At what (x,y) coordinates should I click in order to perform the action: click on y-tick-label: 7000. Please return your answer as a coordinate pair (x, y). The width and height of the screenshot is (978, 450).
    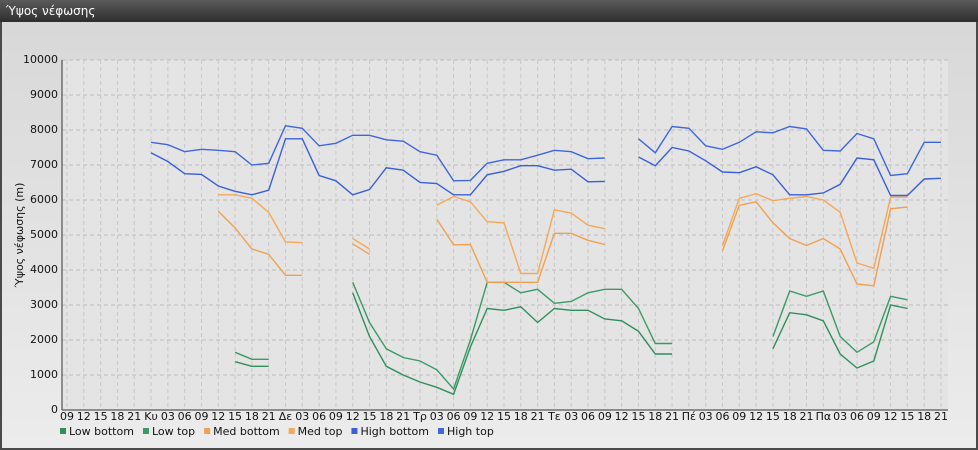
    Looking at the image, I should click on (44, 164).